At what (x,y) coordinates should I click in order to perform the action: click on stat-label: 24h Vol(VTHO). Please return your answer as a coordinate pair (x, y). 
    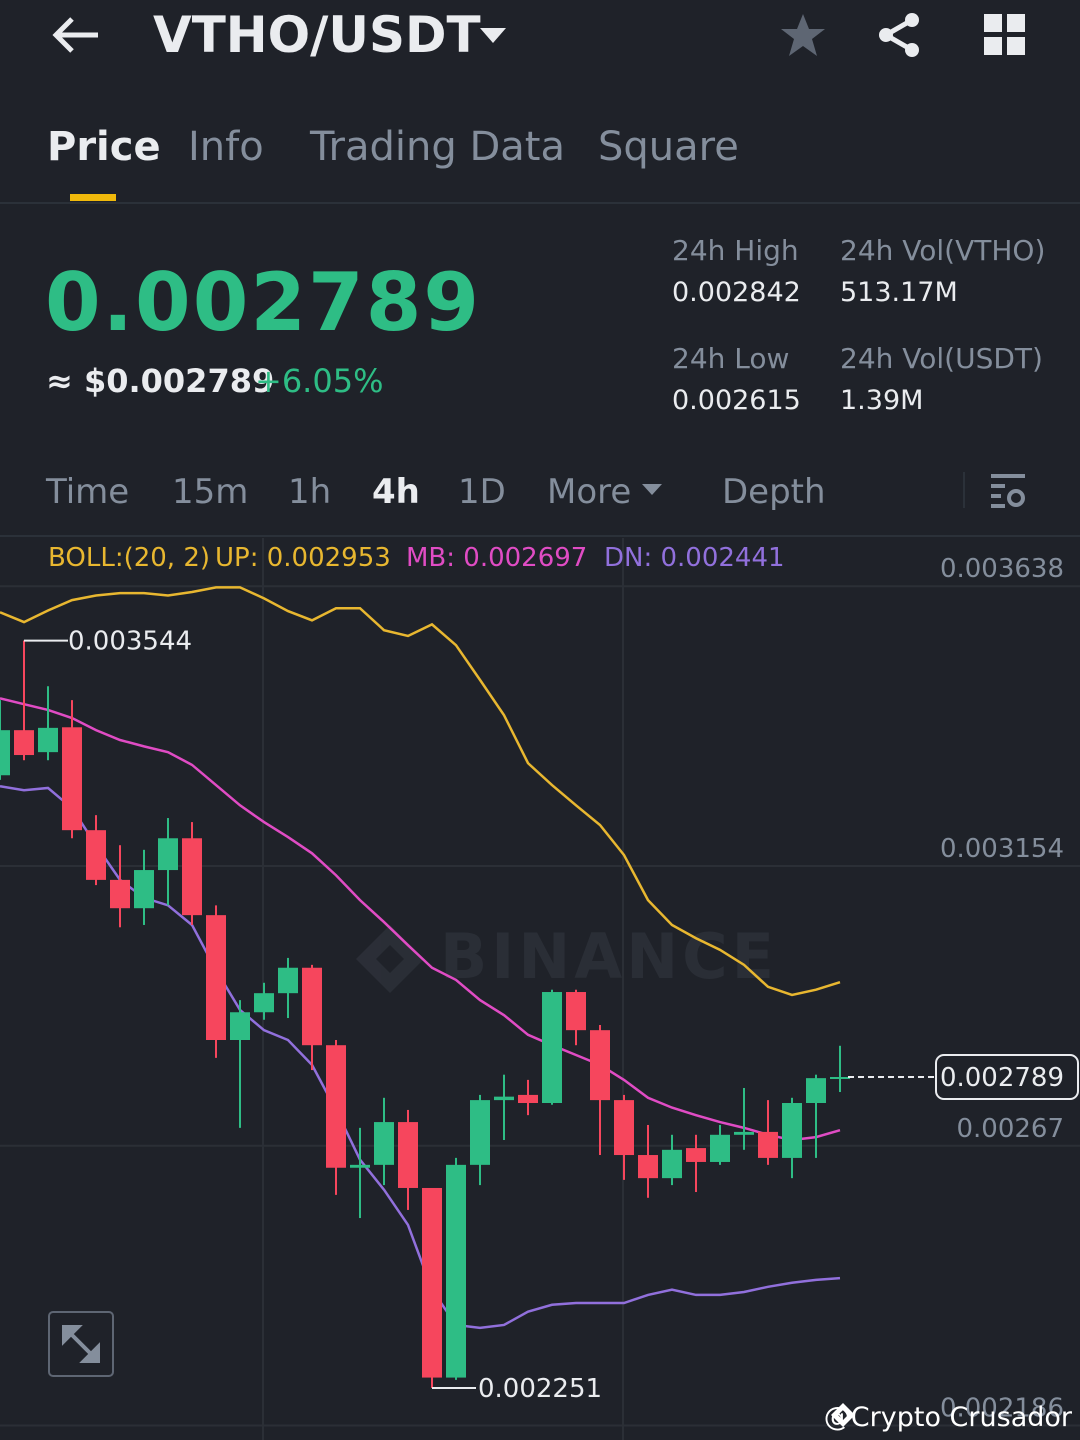
    Looking at the image, I should click on (943, 250).